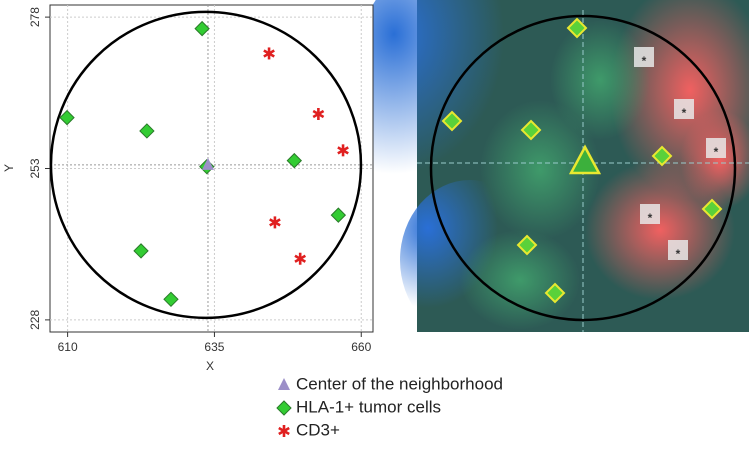  Describe the element at coordinates (9, 168) in the screenshot. I see `y-axis-label: Y` at that location.